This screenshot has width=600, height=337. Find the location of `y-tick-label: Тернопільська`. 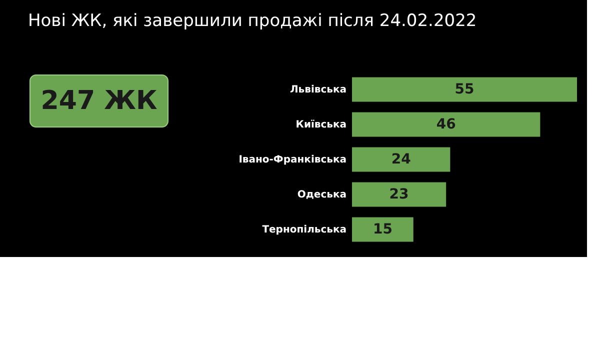

y-tick-label: Тернопільська is located at coordinates (304, 230).